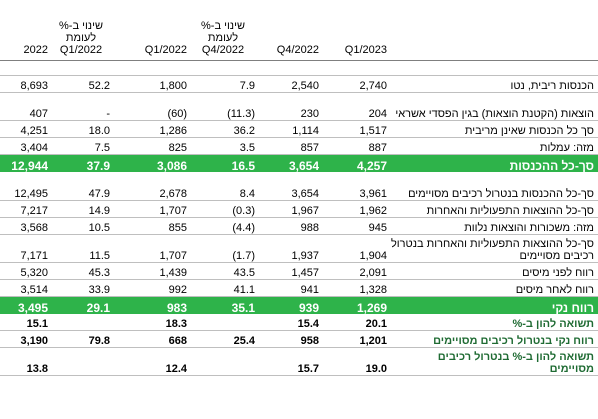  What do you see at coordinates (25, 186) in the screenshot?
I see `cell-y2022: 12,495` at bounding box center [25, 186].